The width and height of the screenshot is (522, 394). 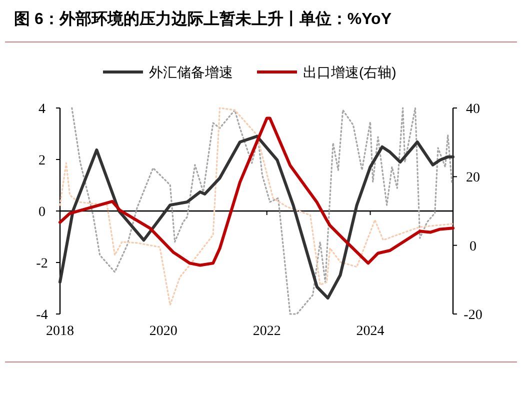 I want to click on y2-tick-label: 20, so click(x=473, y=178).